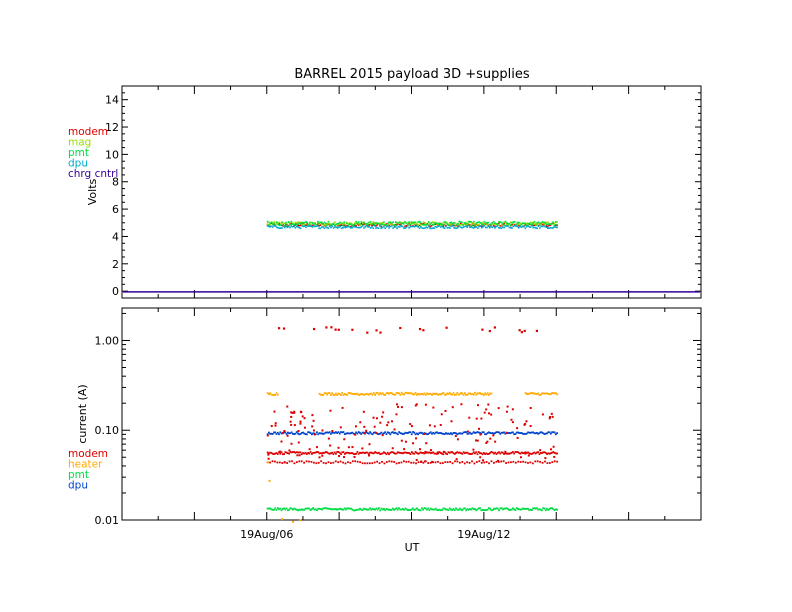  Describe the element at coordinates (79, 143) in the screenshot. I see `legend-entry-mag: mag` at that location.